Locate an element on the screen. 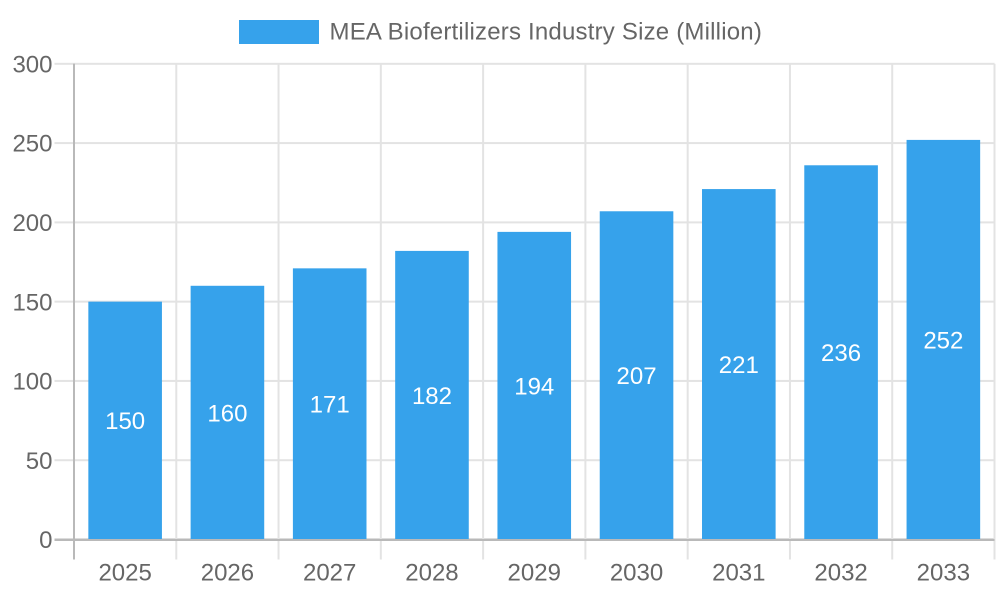 The width and height of the screenshot is (1000, 600). svg-text: 2032 is located at coordinates (840, 573).